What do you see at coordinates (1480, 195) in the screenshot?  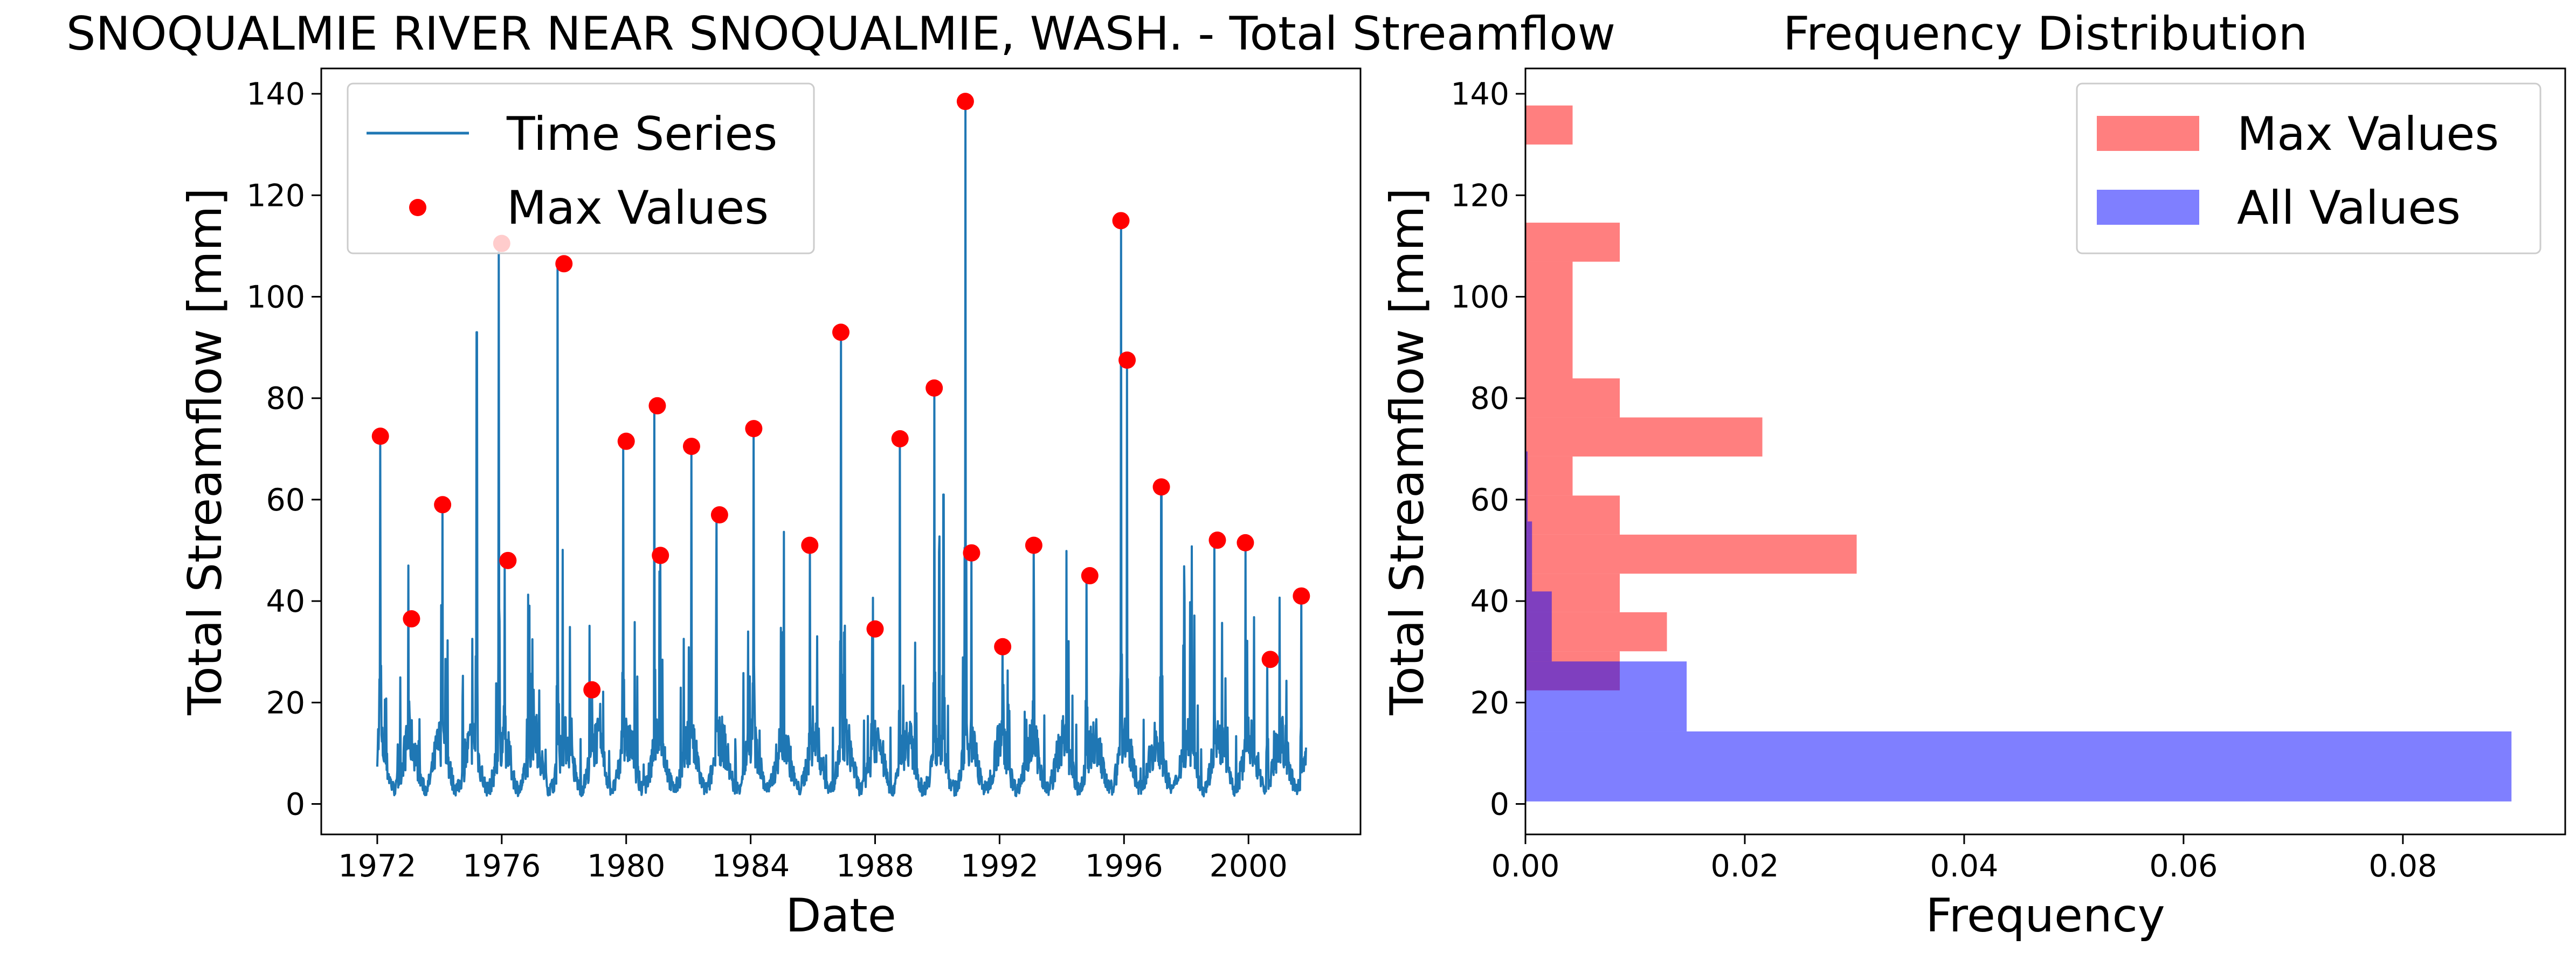 I see `right-y-tick-label: 120` at bounding box center [1480, 195].